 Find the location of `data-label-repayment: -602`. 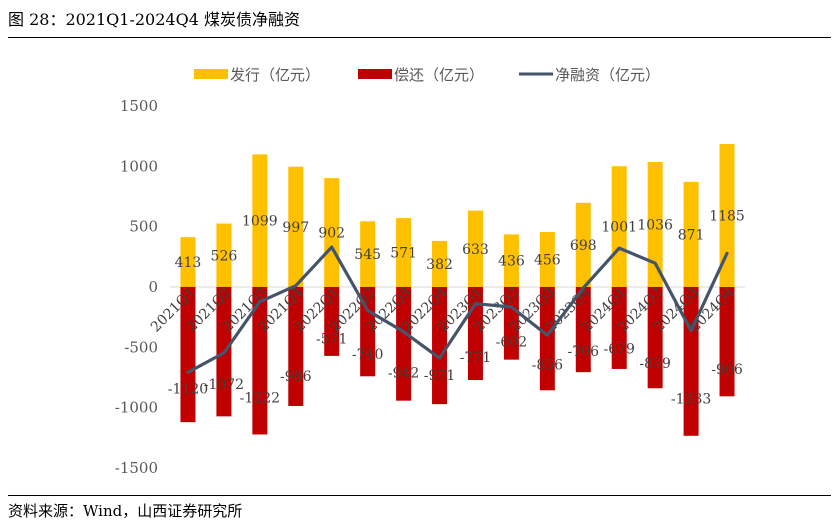

data-label-repayment: -602 is located at coordinates (511, 342).